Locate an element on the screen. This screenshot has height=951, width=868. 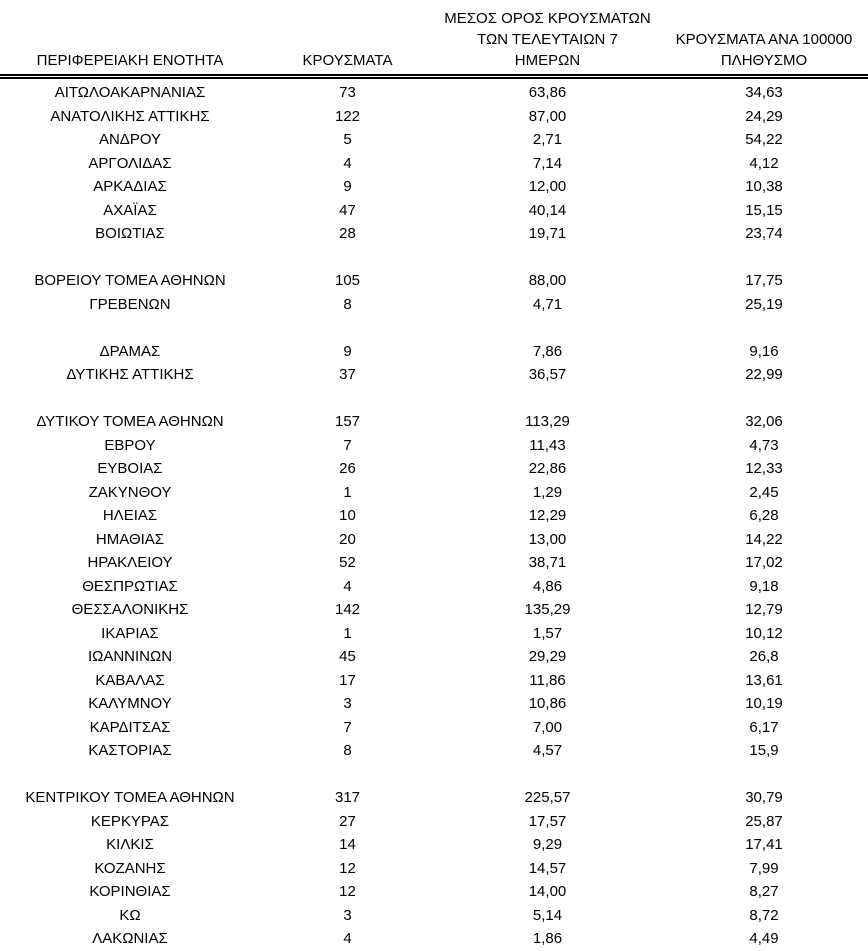
table-row: ΚΑΡΔΙΤΣΑΣ 7 7,00 6,17 is located at coordinates (434, 728).